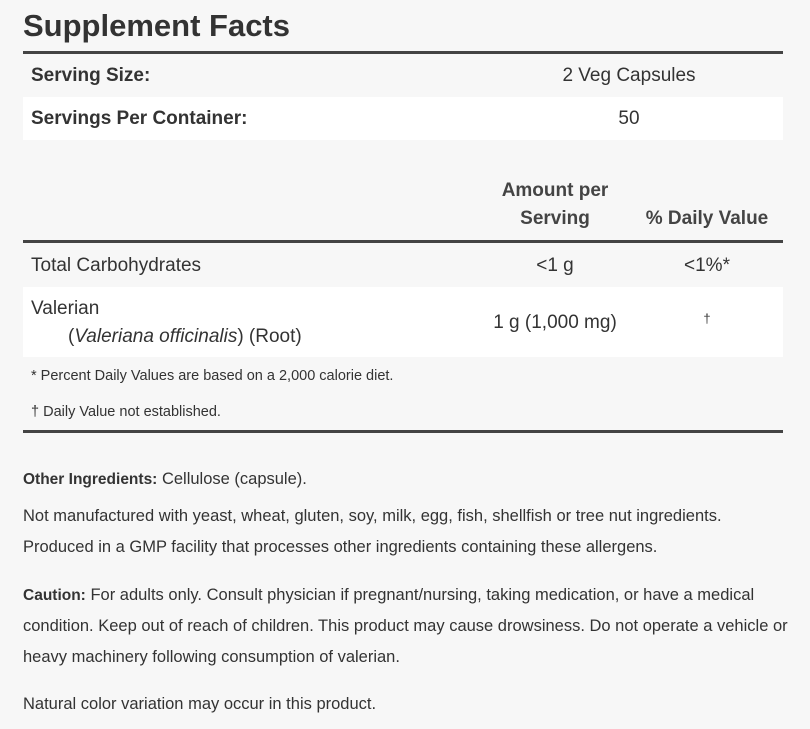 The width and height of the screenshot is (810, 729). Describe the element at coordinates (126, 412) in the screenshot. I see `footnote: † Daily Value not established.` at that location.